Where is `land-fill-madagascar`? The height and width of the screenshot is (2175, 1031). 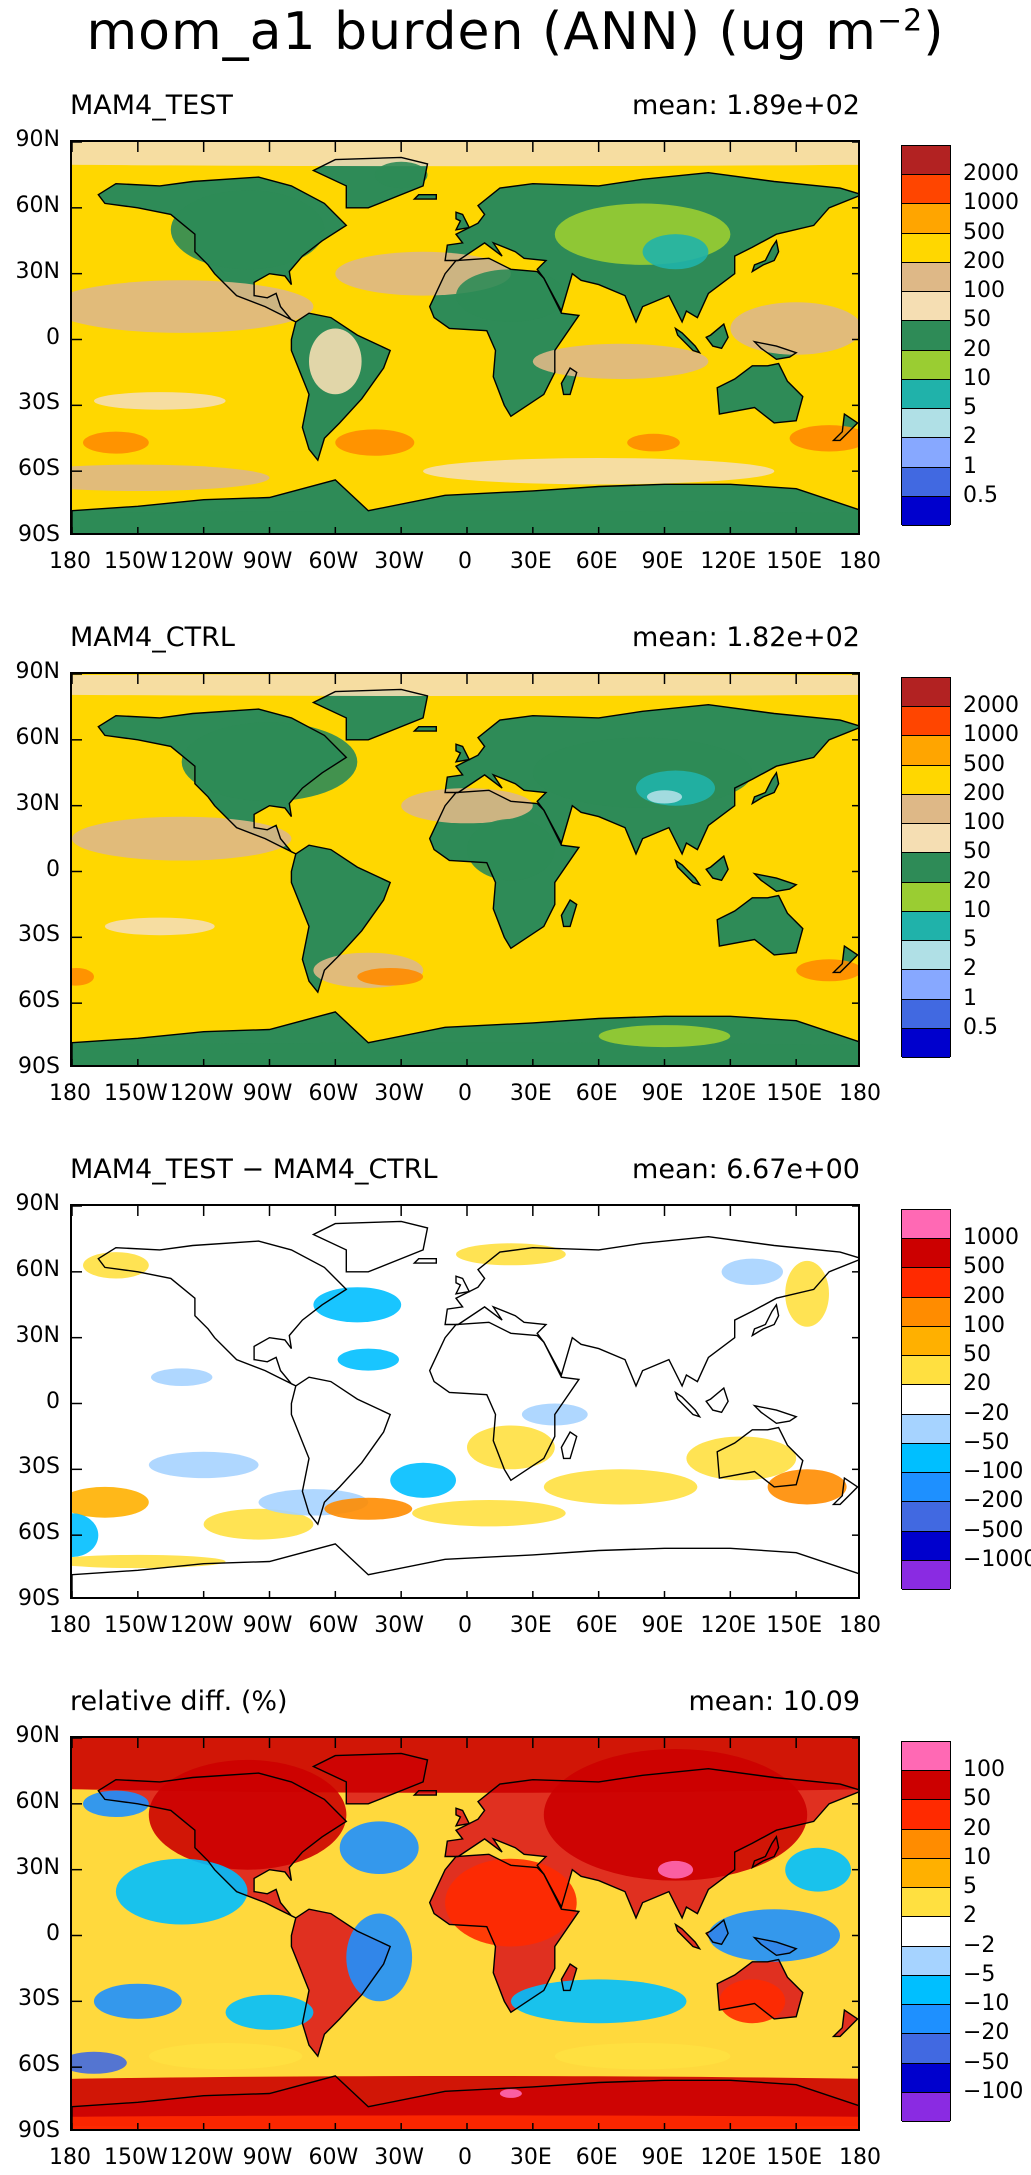
land-fill-madagascar is located at coordinates (569, 913).